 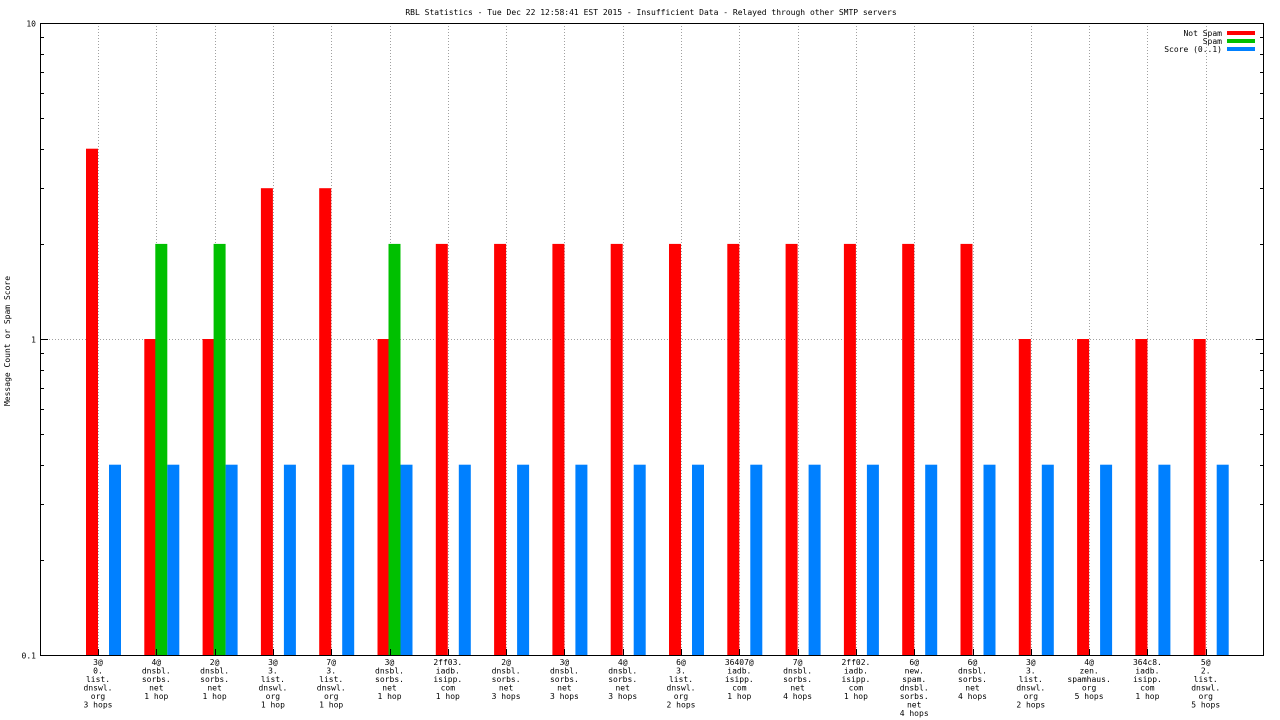 What do you see at coordinates (33, 340) in the screenshot?
I see `y-tick-label: 1` at bounding box center [33, 340].